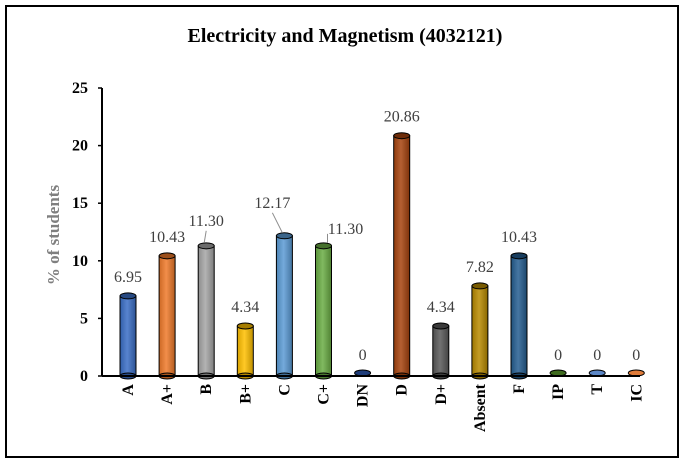 This screenshot has height=466, width=687. Describe the element at coordinates (84, 318) in the screenshot. I see `y-tick-label: 5` at that location.